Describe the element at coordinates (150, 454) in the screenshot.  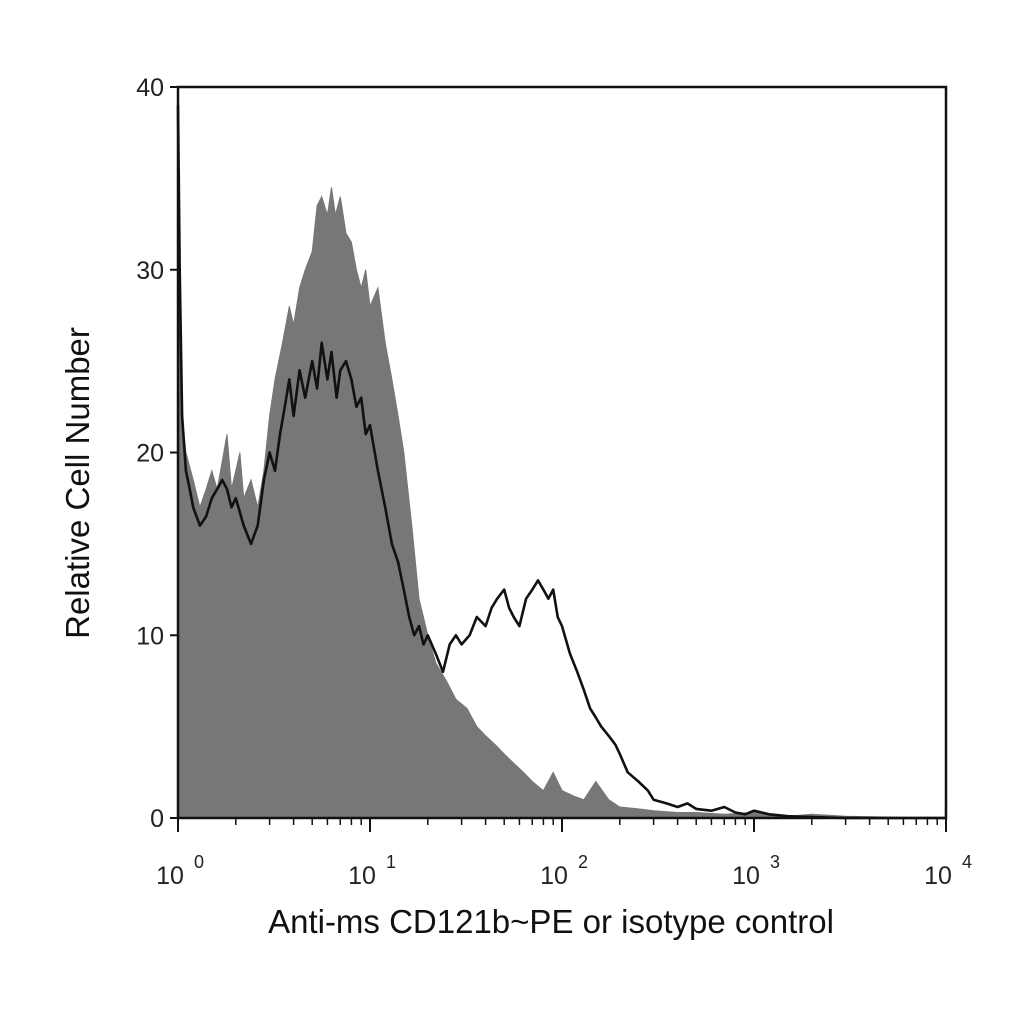
I see `y-tick-label: 20` at that location.